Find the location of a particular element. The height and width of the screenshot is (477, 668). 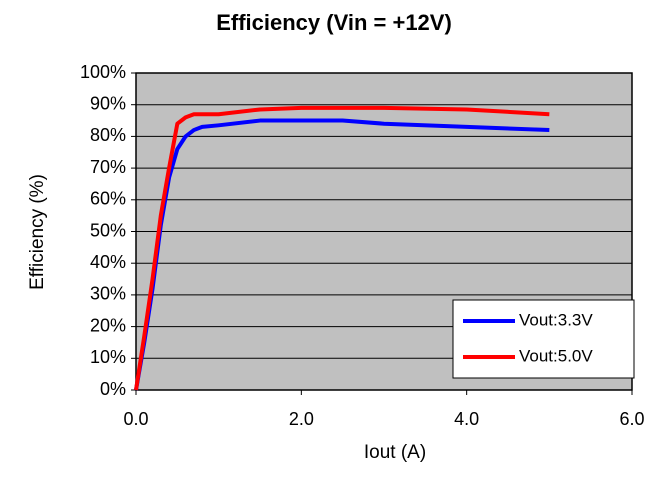

y-tick-label: 60% is located at coordinates (108, 199).